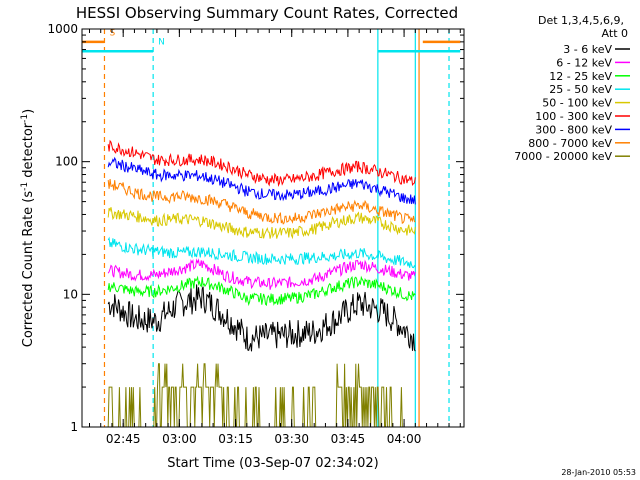 This screenshot has width=640, height=480. What do you see at coordinates (404, 439) in the screenshot?
I see `x-tick-label: 04:00` at bounding box center [404, 439].